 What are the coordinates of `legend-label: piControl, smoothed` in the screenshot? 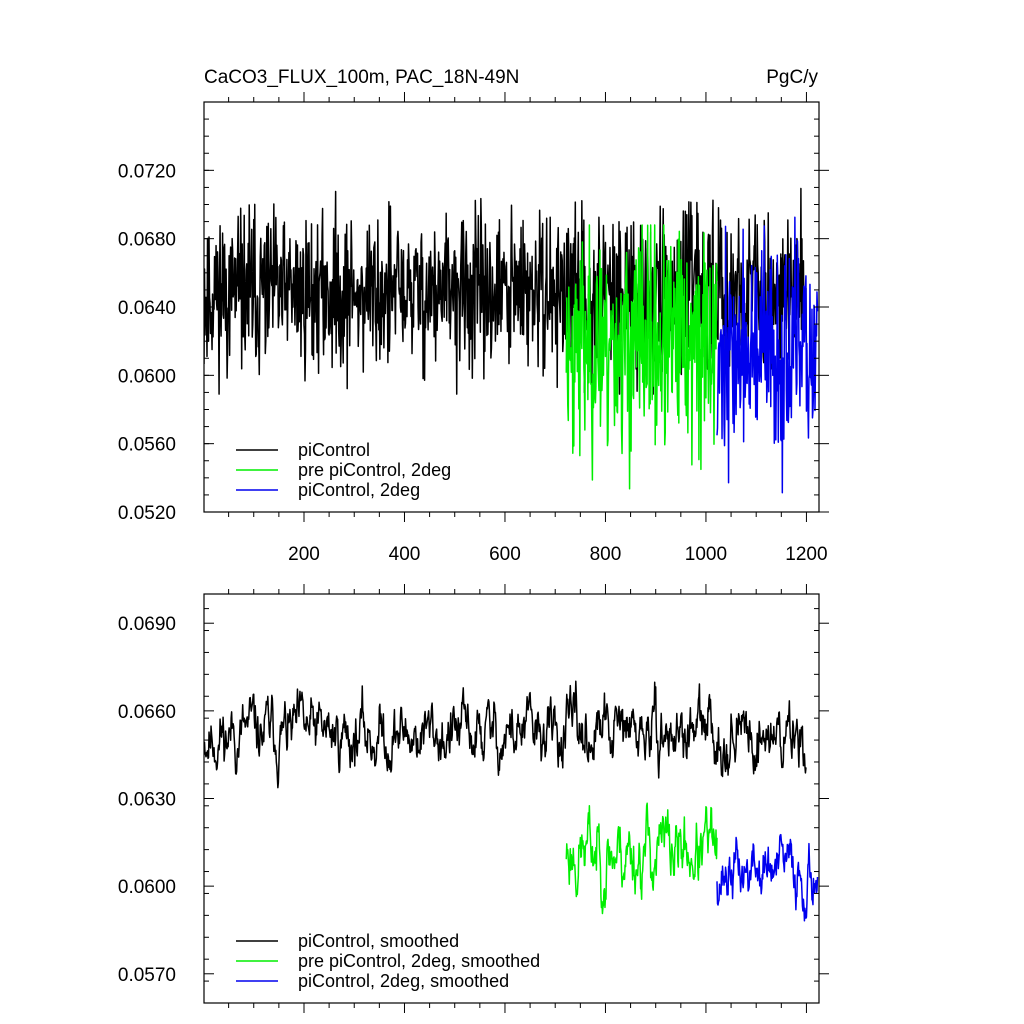 It's located at (378, 941).